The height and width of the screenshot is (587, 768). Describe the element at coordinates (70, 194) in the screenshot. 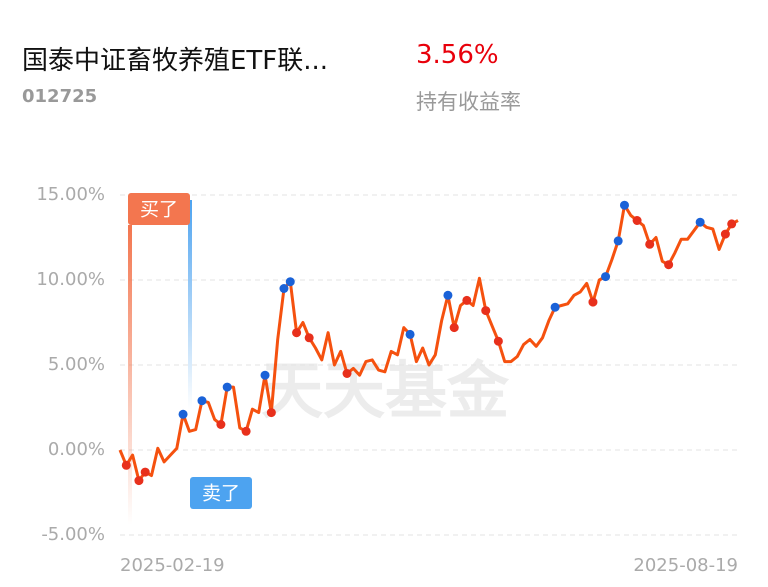

I see `y-tick-label: 15.00%` at that location.